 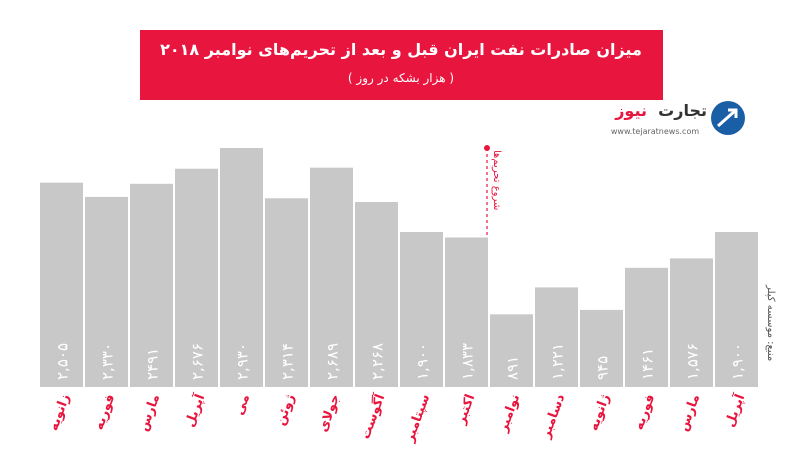 I want to click on value-label: ۲,۵۰۵, so click(x=63, y=361).